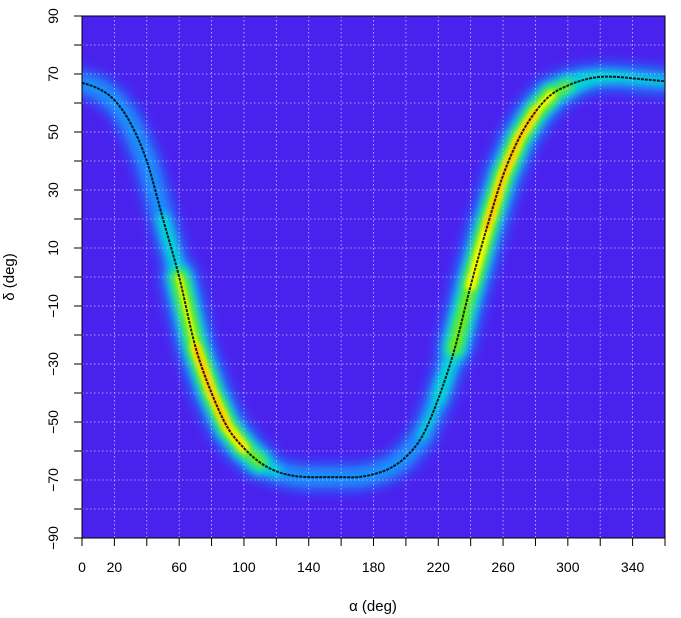  What do you see at coordinates (53, 364) in the screenshot?
I see `y-tick-label: −30` at bounding box center [53, 364].